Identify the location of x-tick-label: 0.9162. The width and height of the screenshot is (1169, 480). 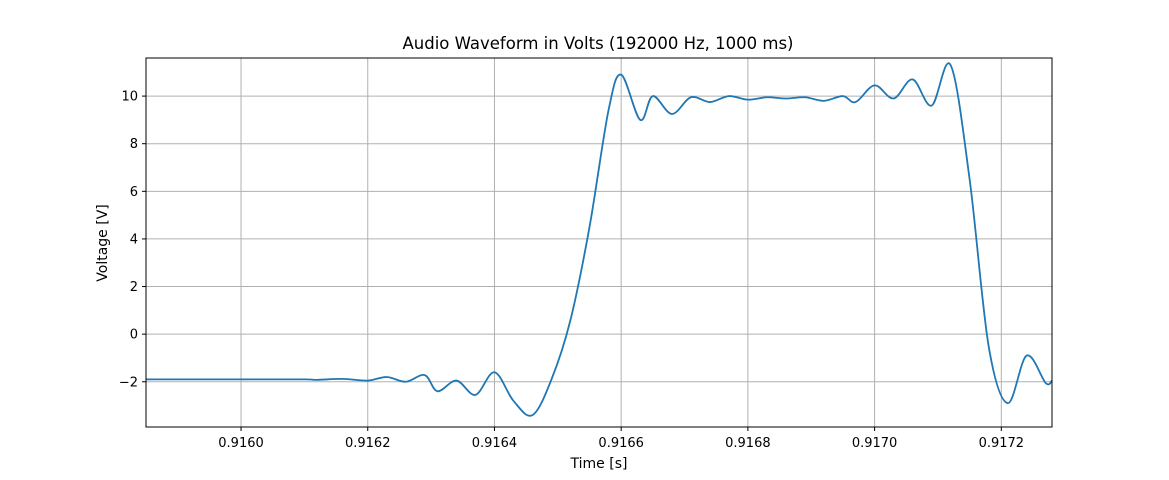
(368, 443).